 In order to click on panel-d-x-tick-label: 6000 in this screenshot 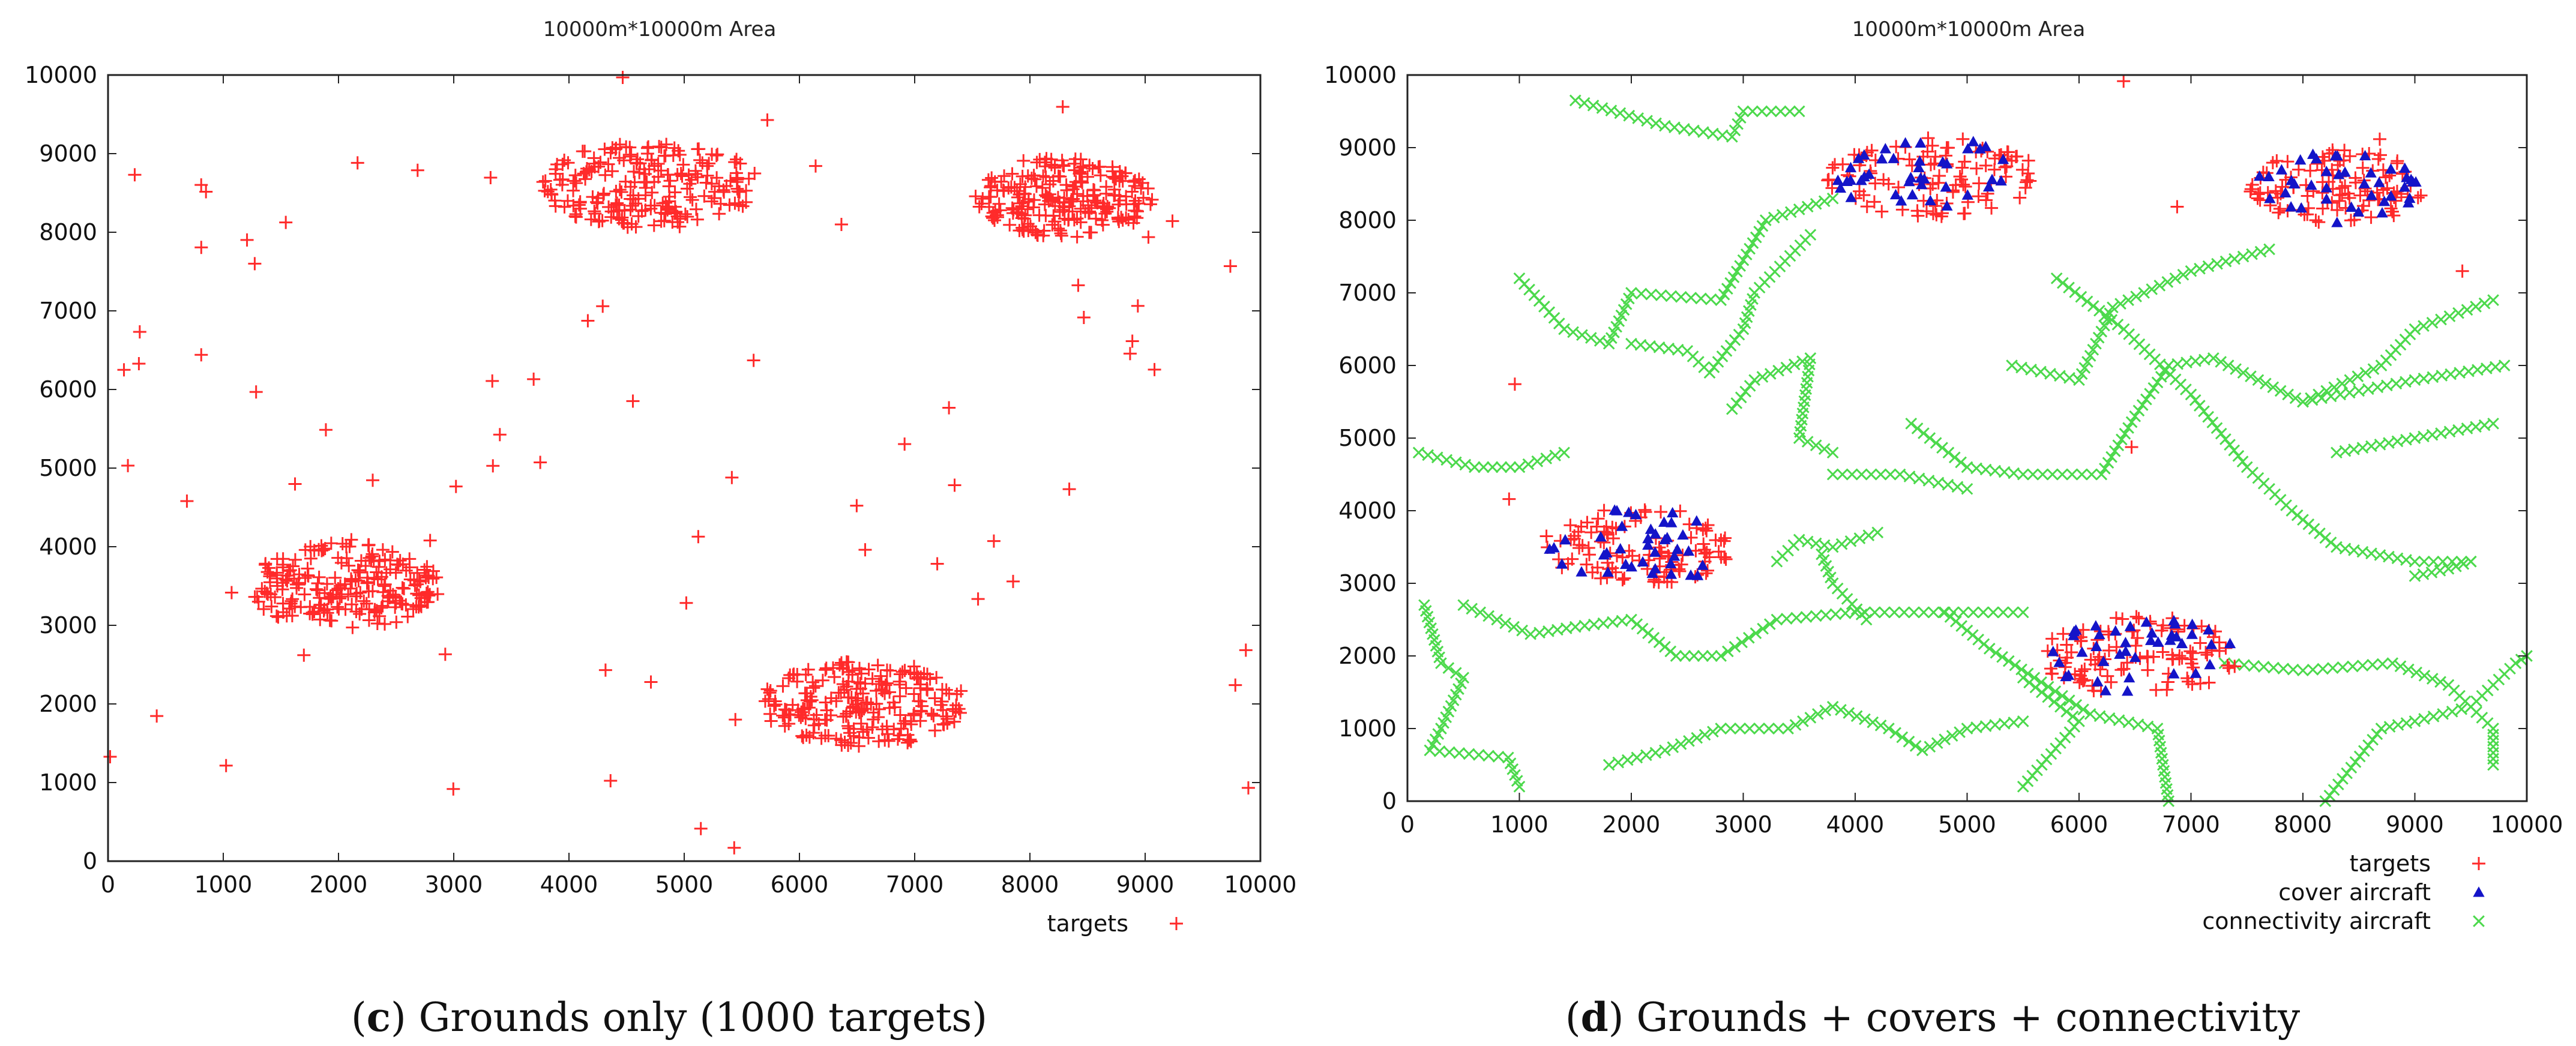, I will do `click(2079, 824)`.